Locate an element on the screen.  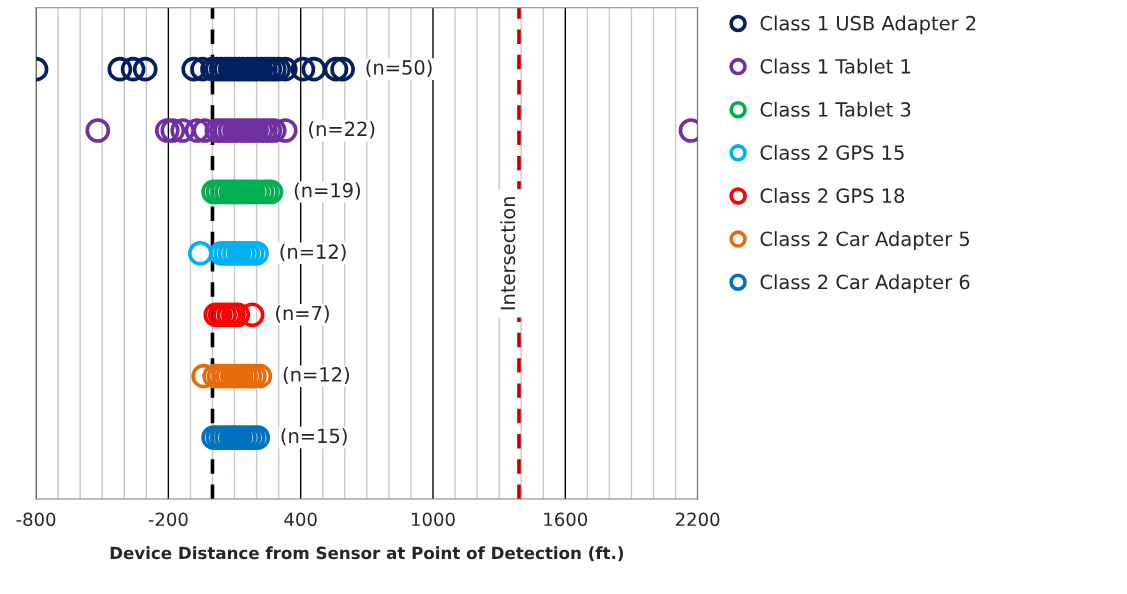
annotation: (n=19) is located at coordinates (327, 191).